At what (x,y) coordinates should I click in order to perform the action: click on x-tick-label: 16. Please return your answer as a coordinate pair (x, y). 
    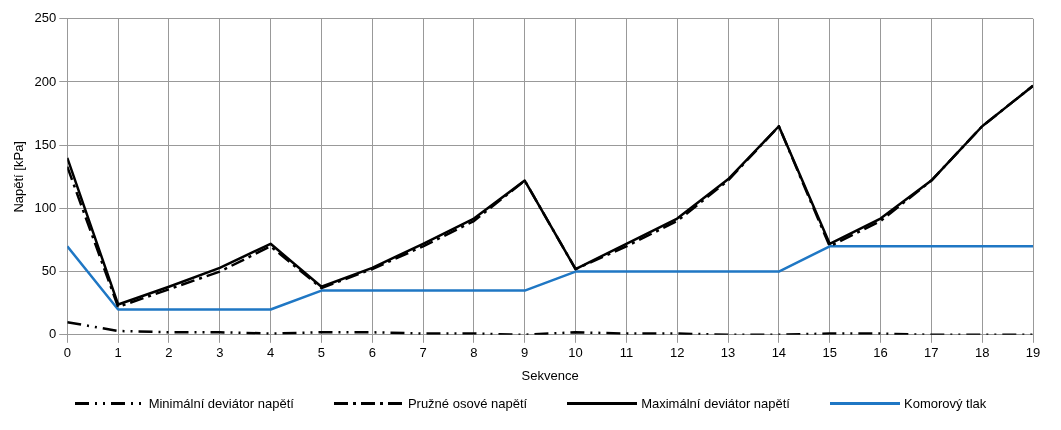
    Looking at the image, I should click on (880, 353).